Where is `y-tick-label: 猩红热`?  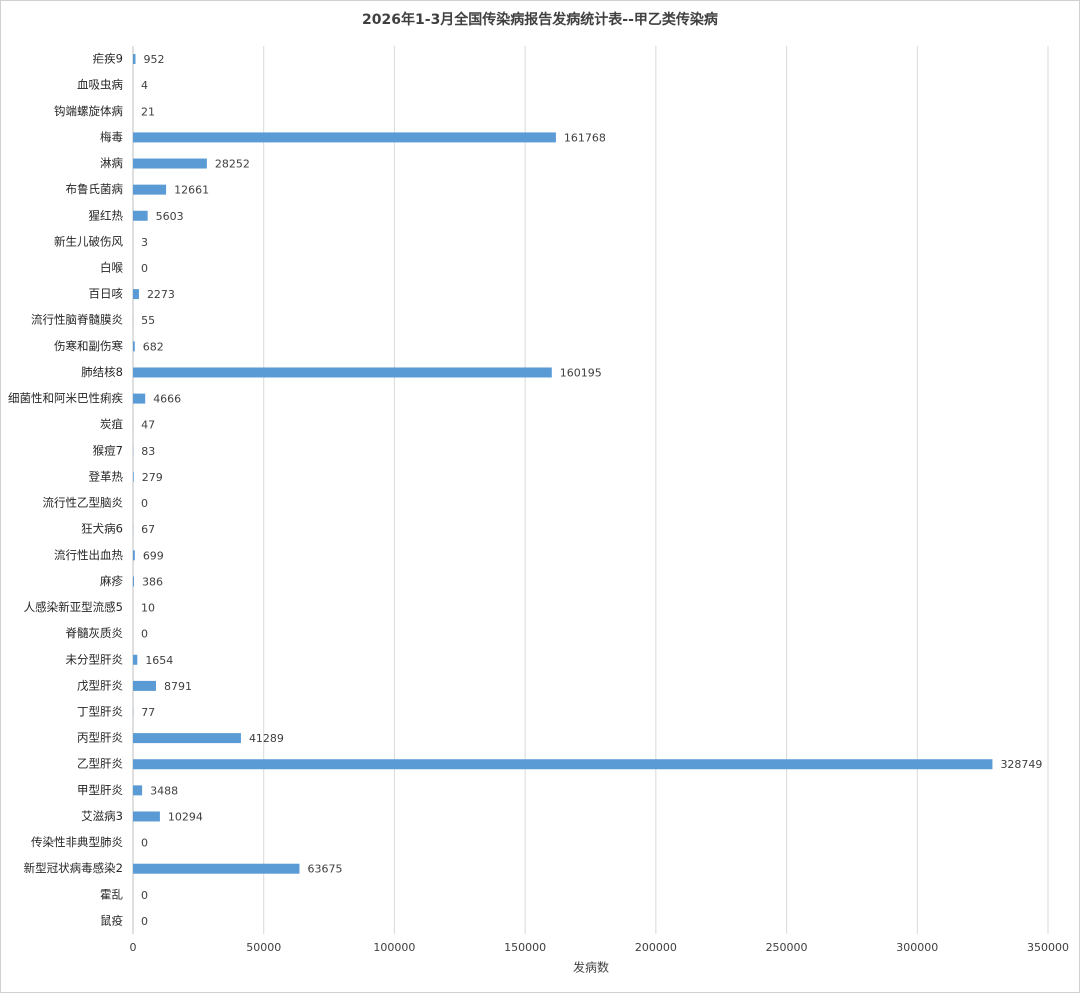
y-tick-label: 猩红热 is located at coordinates (106, 215).